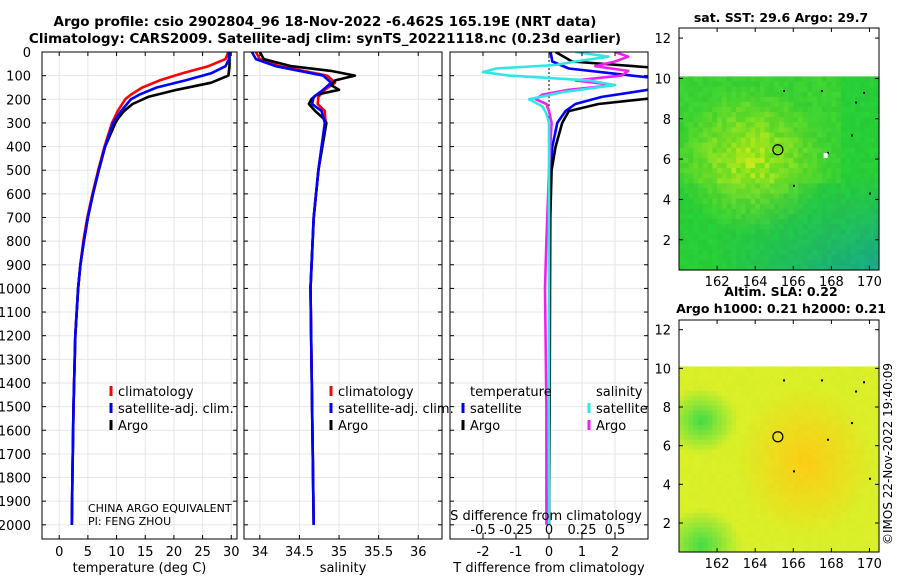  I want to click on depth-tick-label: 500, so click(18, 171).